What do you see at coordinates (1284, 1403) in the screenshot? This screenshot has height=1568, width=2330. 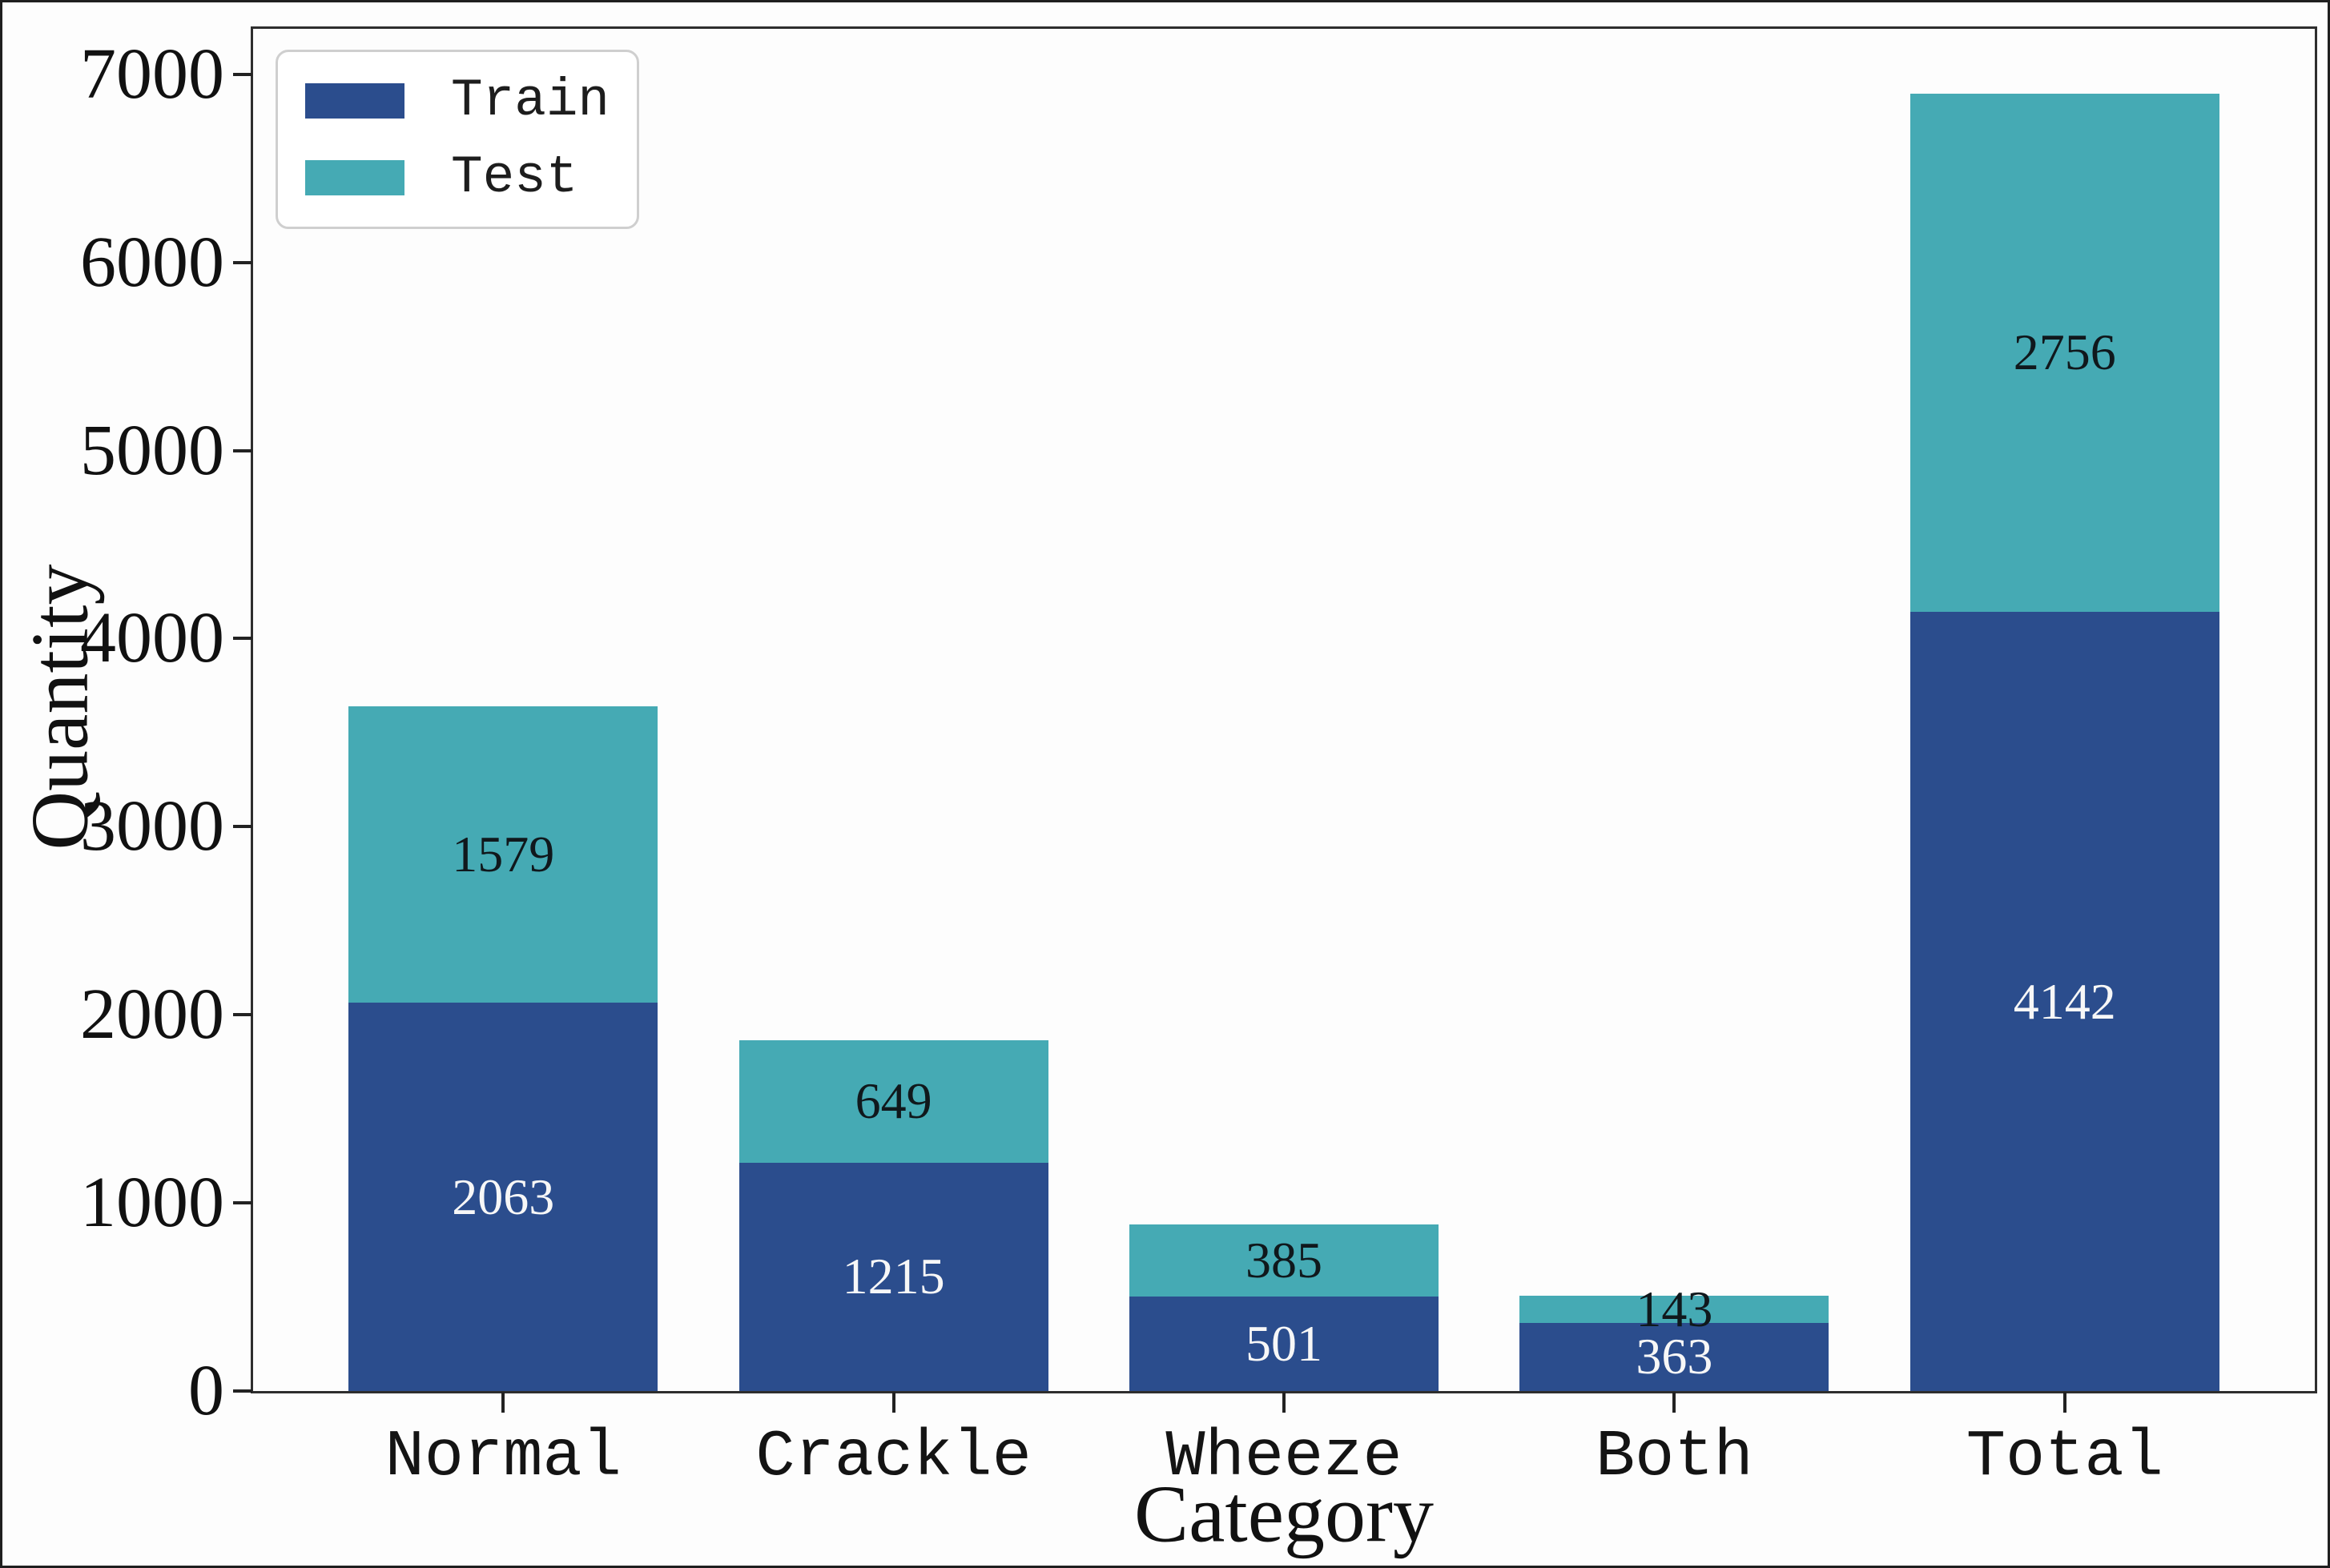 I see `x-tick-mark-wheeze` at bounding box center [1284, 1403].